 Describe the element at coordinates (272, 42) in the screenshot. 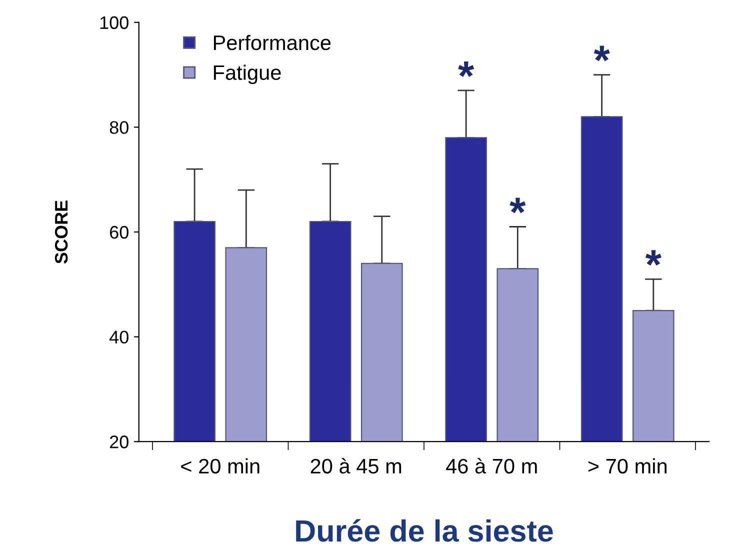

I see `legend-label: Performance` at that location.